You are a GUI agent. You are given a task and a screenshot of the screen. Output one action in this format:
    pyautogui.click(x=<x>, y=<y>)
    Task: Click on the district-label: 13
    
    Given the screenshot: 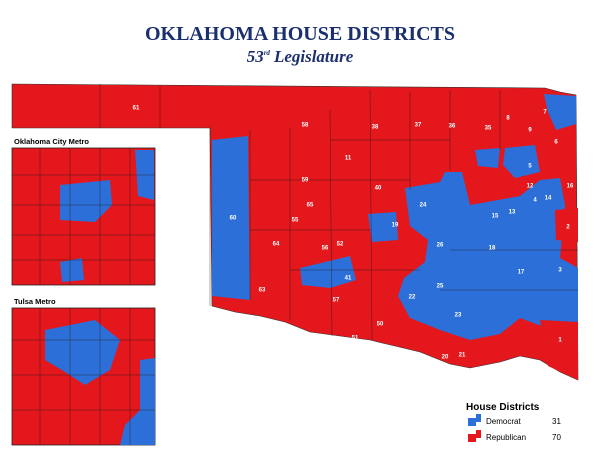 What is the action you would take?
    pyautogui.click(x=512, y=213)
    